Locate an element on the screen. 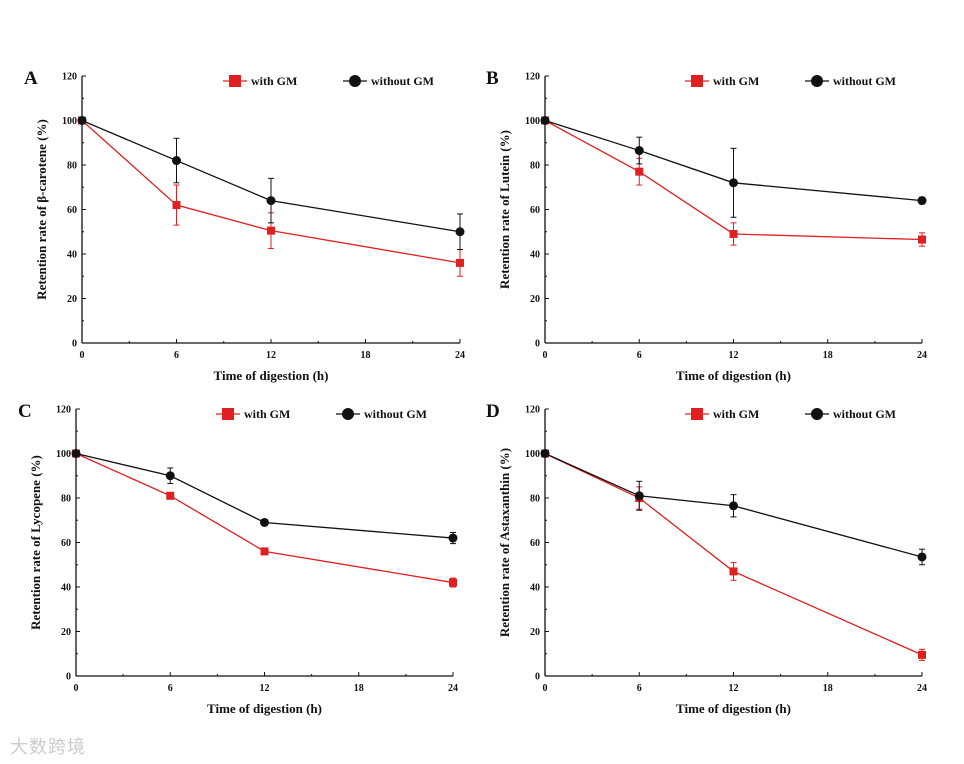  panel-label: A is located at coordinates (31, 78).